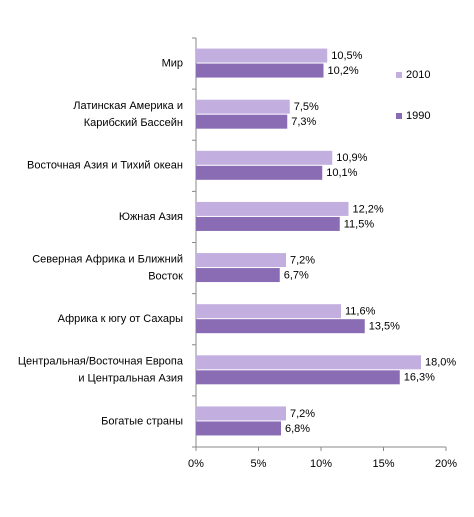  Describe the element at coordinates (351, 158) in the screenshot. I see `value-label: 10,9%` at that location.